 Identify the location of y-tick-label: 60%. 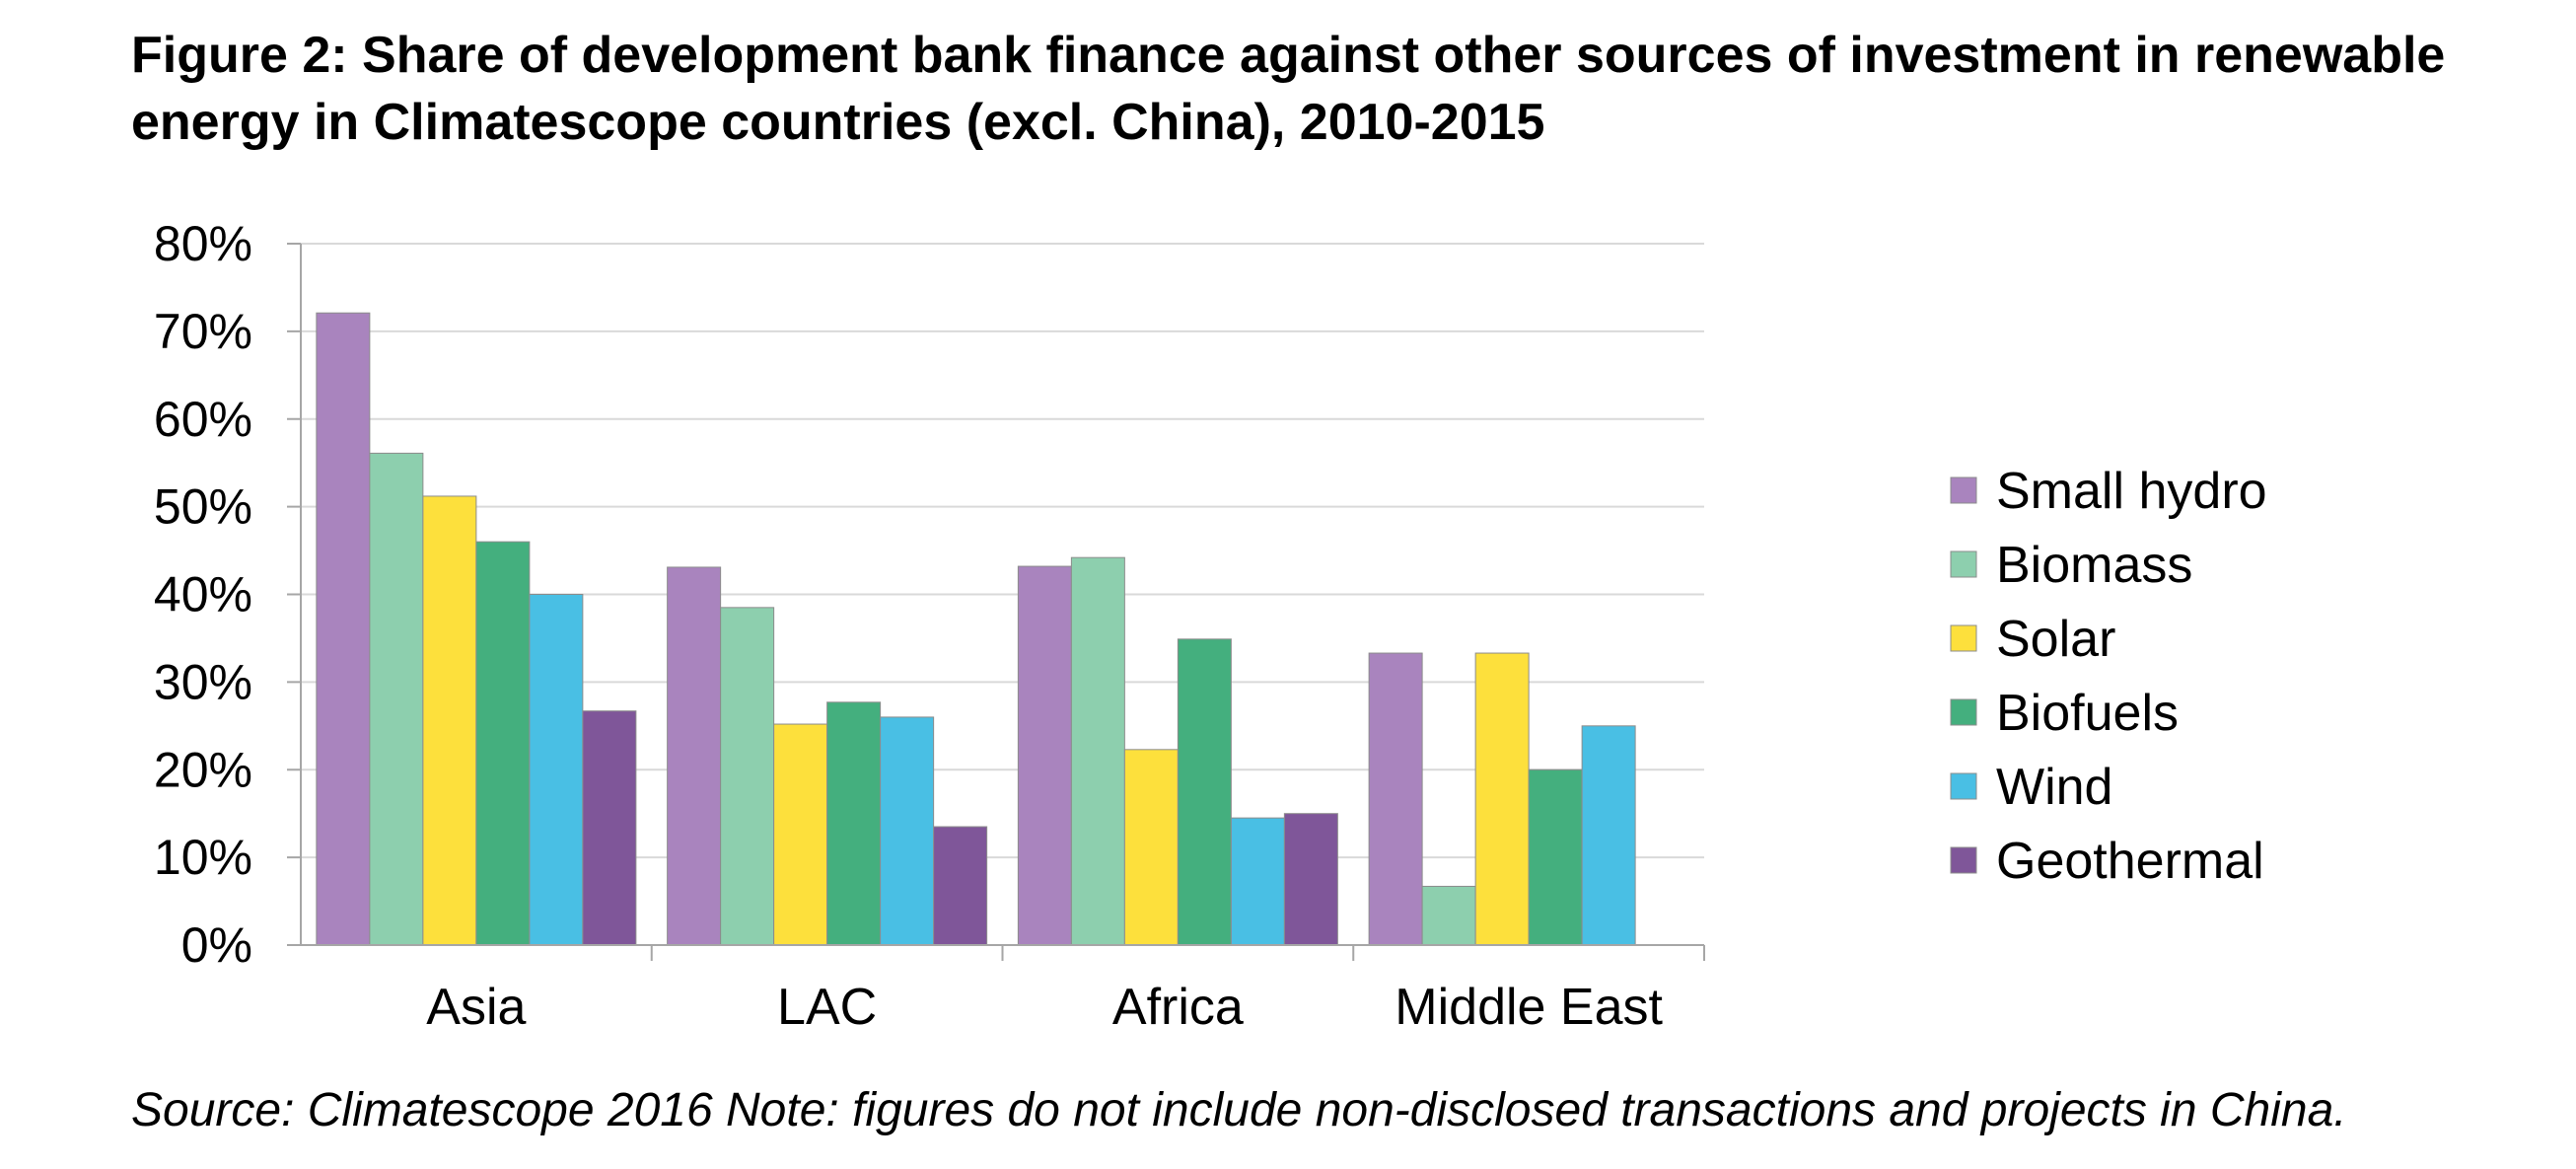
(203, 419).